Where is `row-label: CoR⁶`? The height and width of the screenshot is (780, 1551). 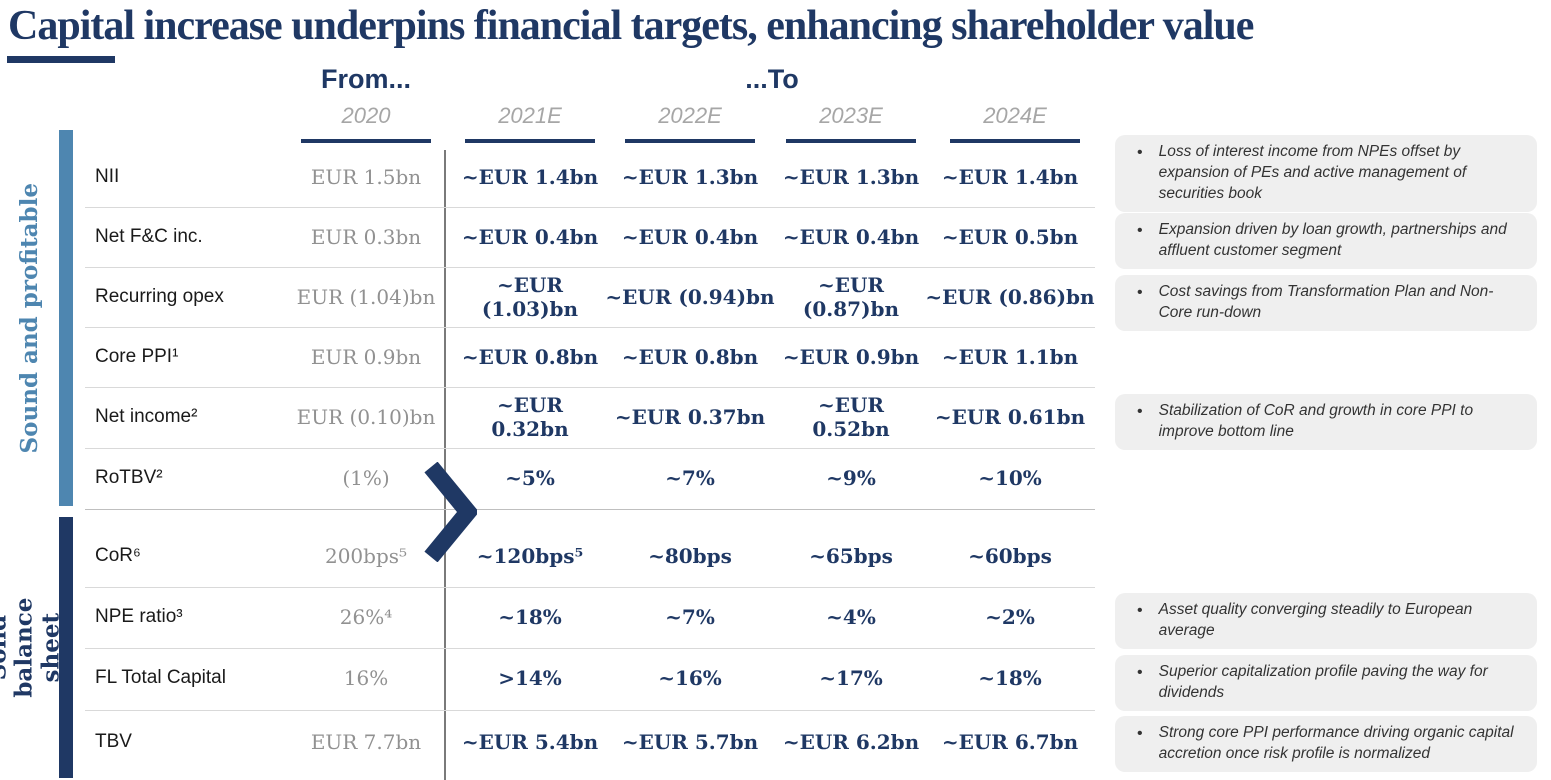
row-label: CoR⁶ is located at coordinates (118, 555).